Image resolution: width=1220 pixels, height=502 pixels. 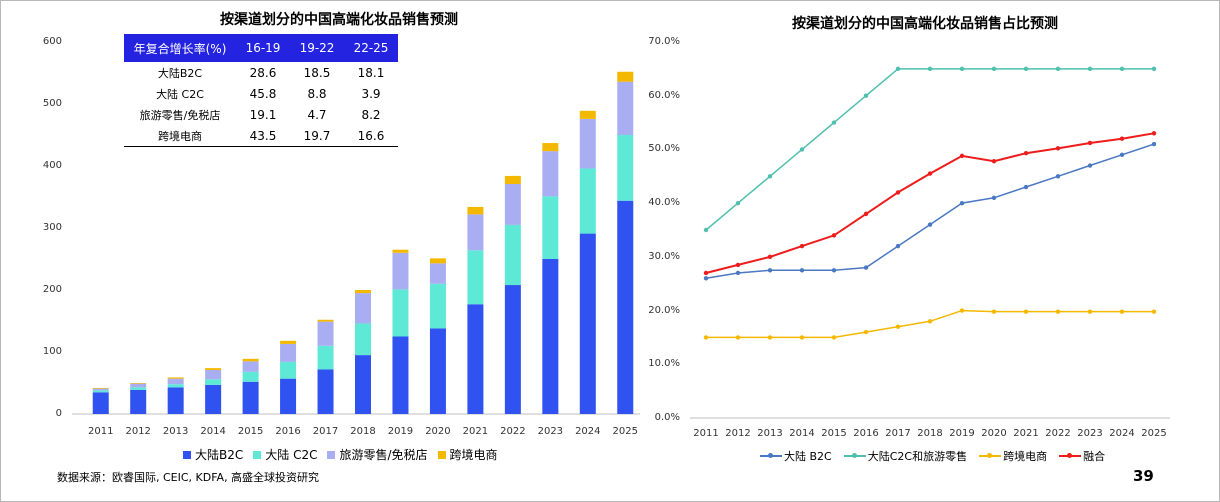 What do you see at coordinates (1090, 433) in the screenshot?
I see `x-tick-label: 2023` at bounding box center [1090, 433].